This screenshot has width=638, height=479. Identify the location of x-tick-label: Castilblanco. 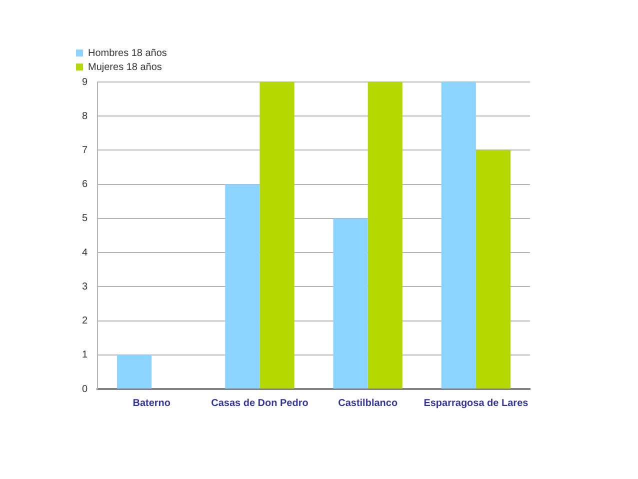
(368, 403).